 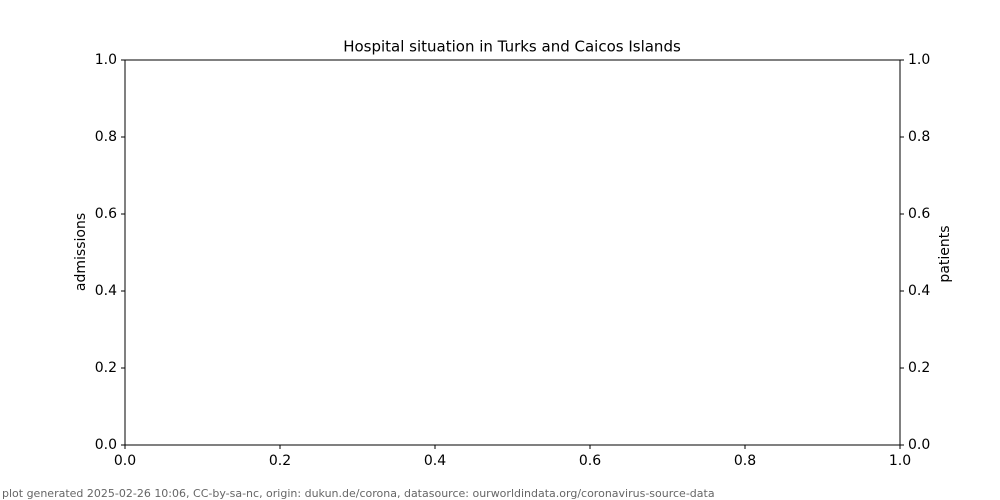 I want to click on y-tick-label: 0.0, so click(x=106, y=445).